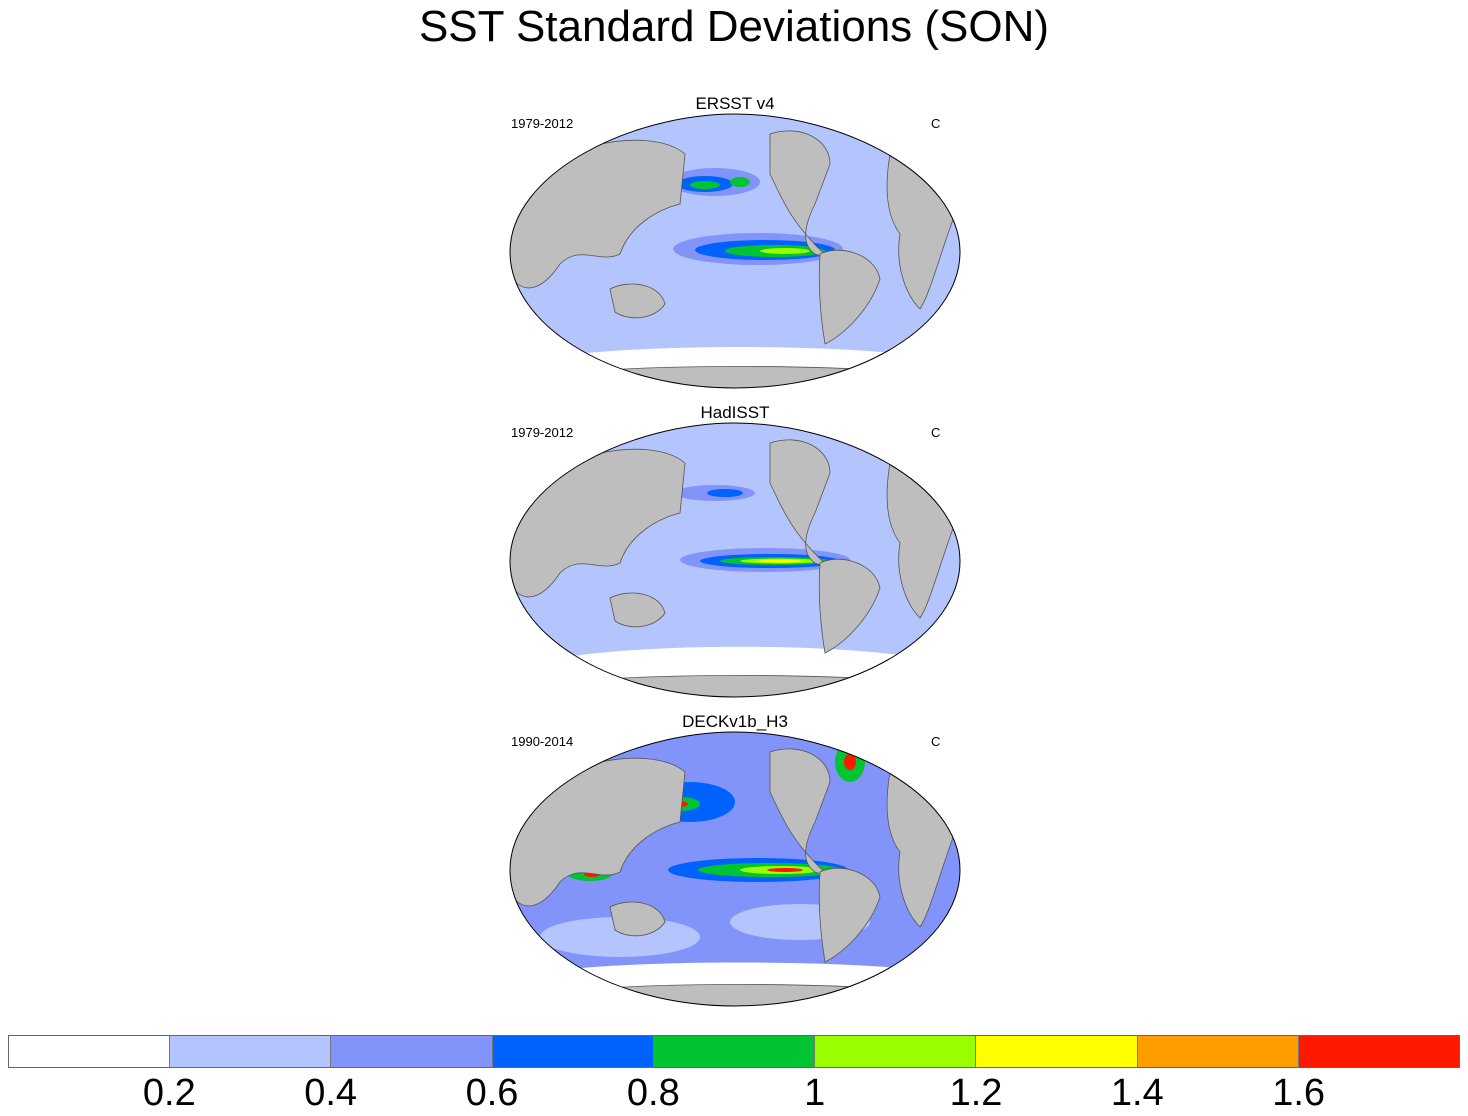 The height and width of the screenshot is (1116, 1468). Describe the element at coordinates (492, 1093) in the screenshot. I see `colorbar-tick-label: 0.6` at that location.